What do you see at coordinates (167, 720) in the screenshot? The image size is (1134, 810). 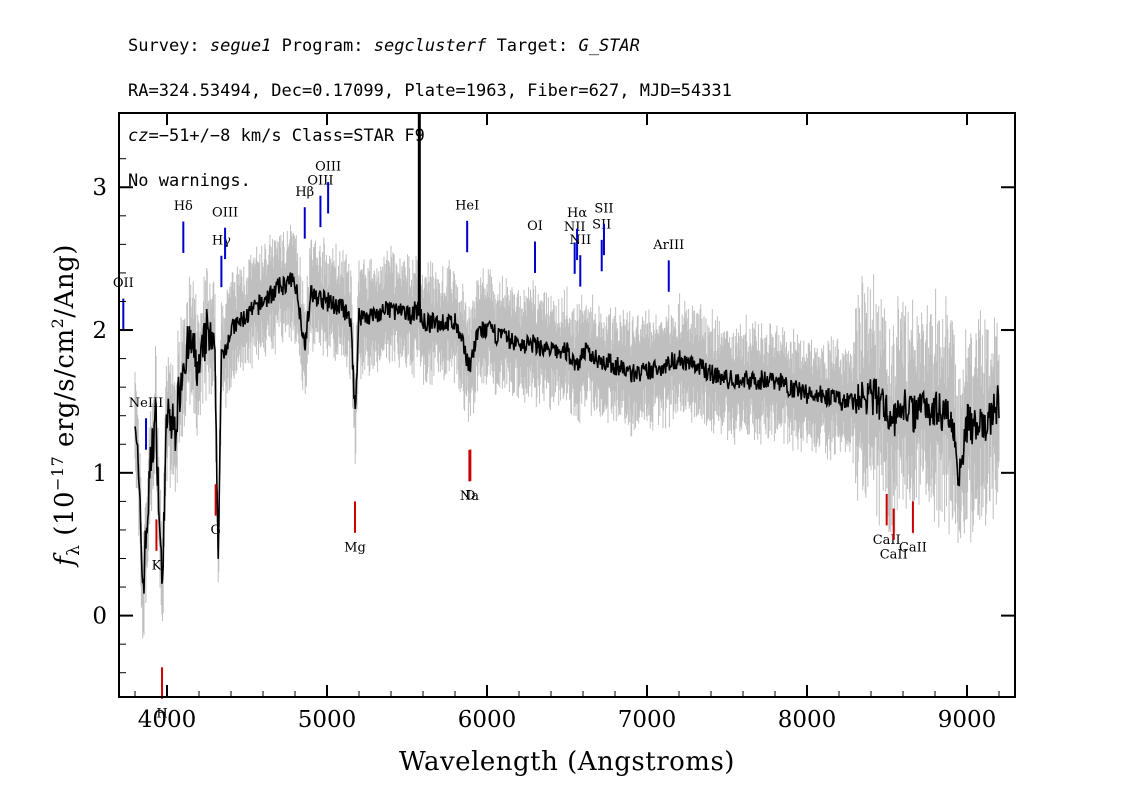 I see `x-tick-label: 4000` at bounding box center [167, 720].